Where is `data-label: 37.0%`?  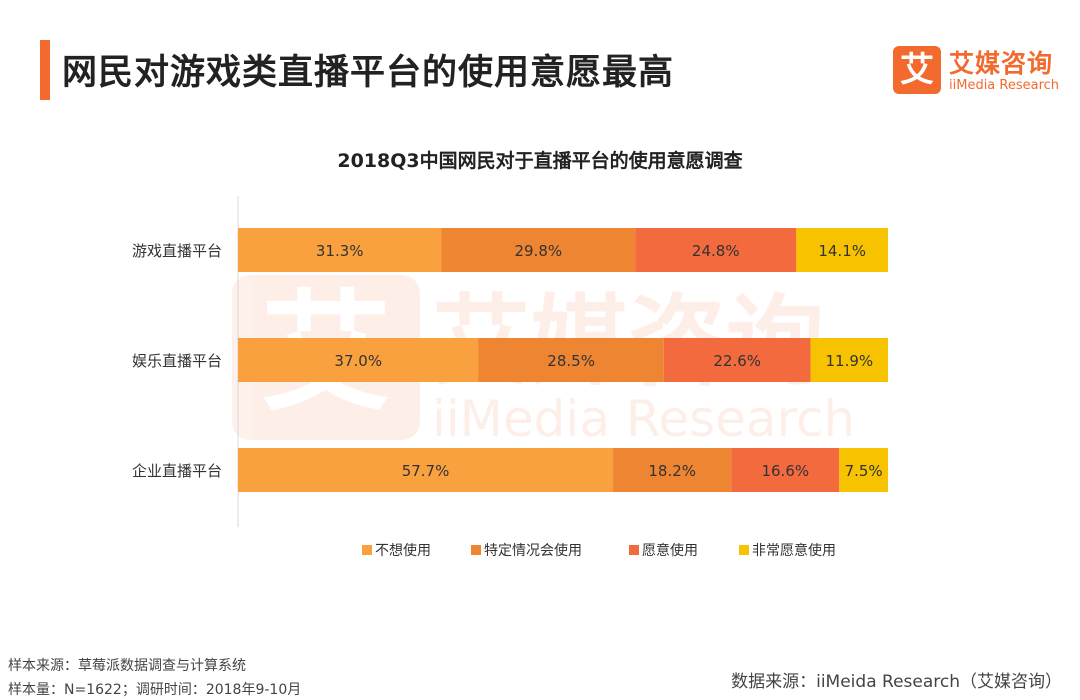
data-label: 37.0% is located at coordinates (358, 361).